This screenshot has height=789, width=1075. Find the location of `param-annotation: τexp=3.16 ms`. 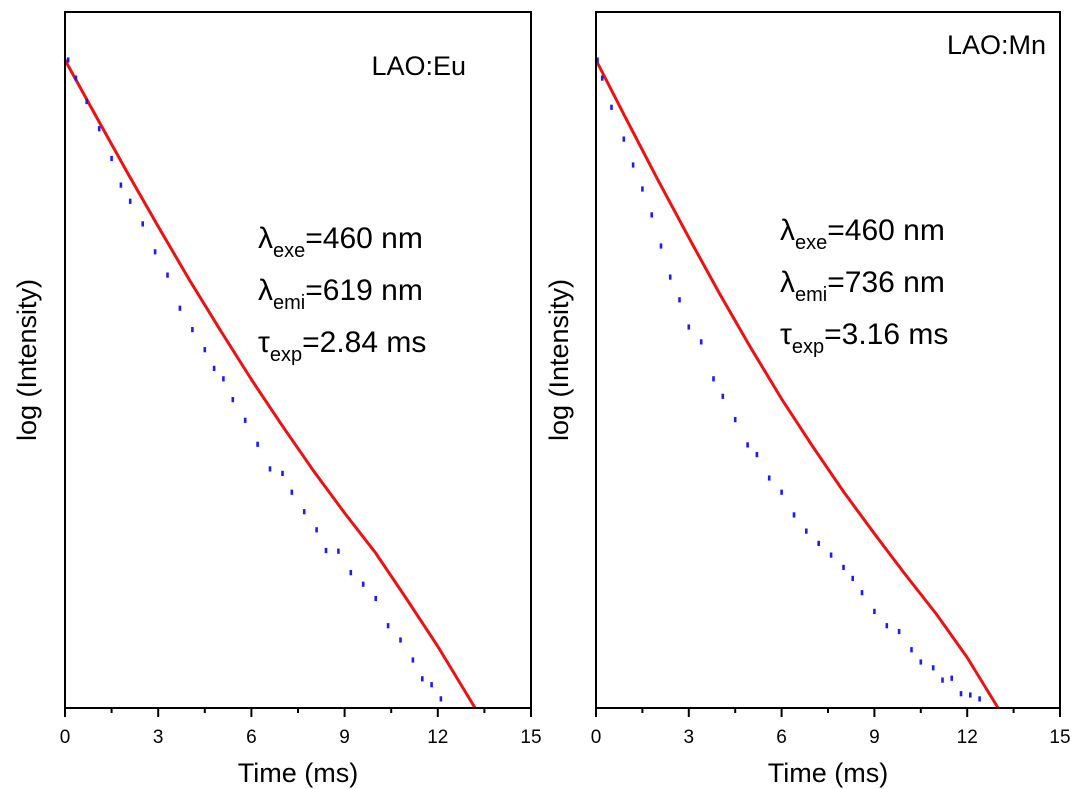

param-annotation: τexp=3.16 ms is located at coordinates (864, 338).